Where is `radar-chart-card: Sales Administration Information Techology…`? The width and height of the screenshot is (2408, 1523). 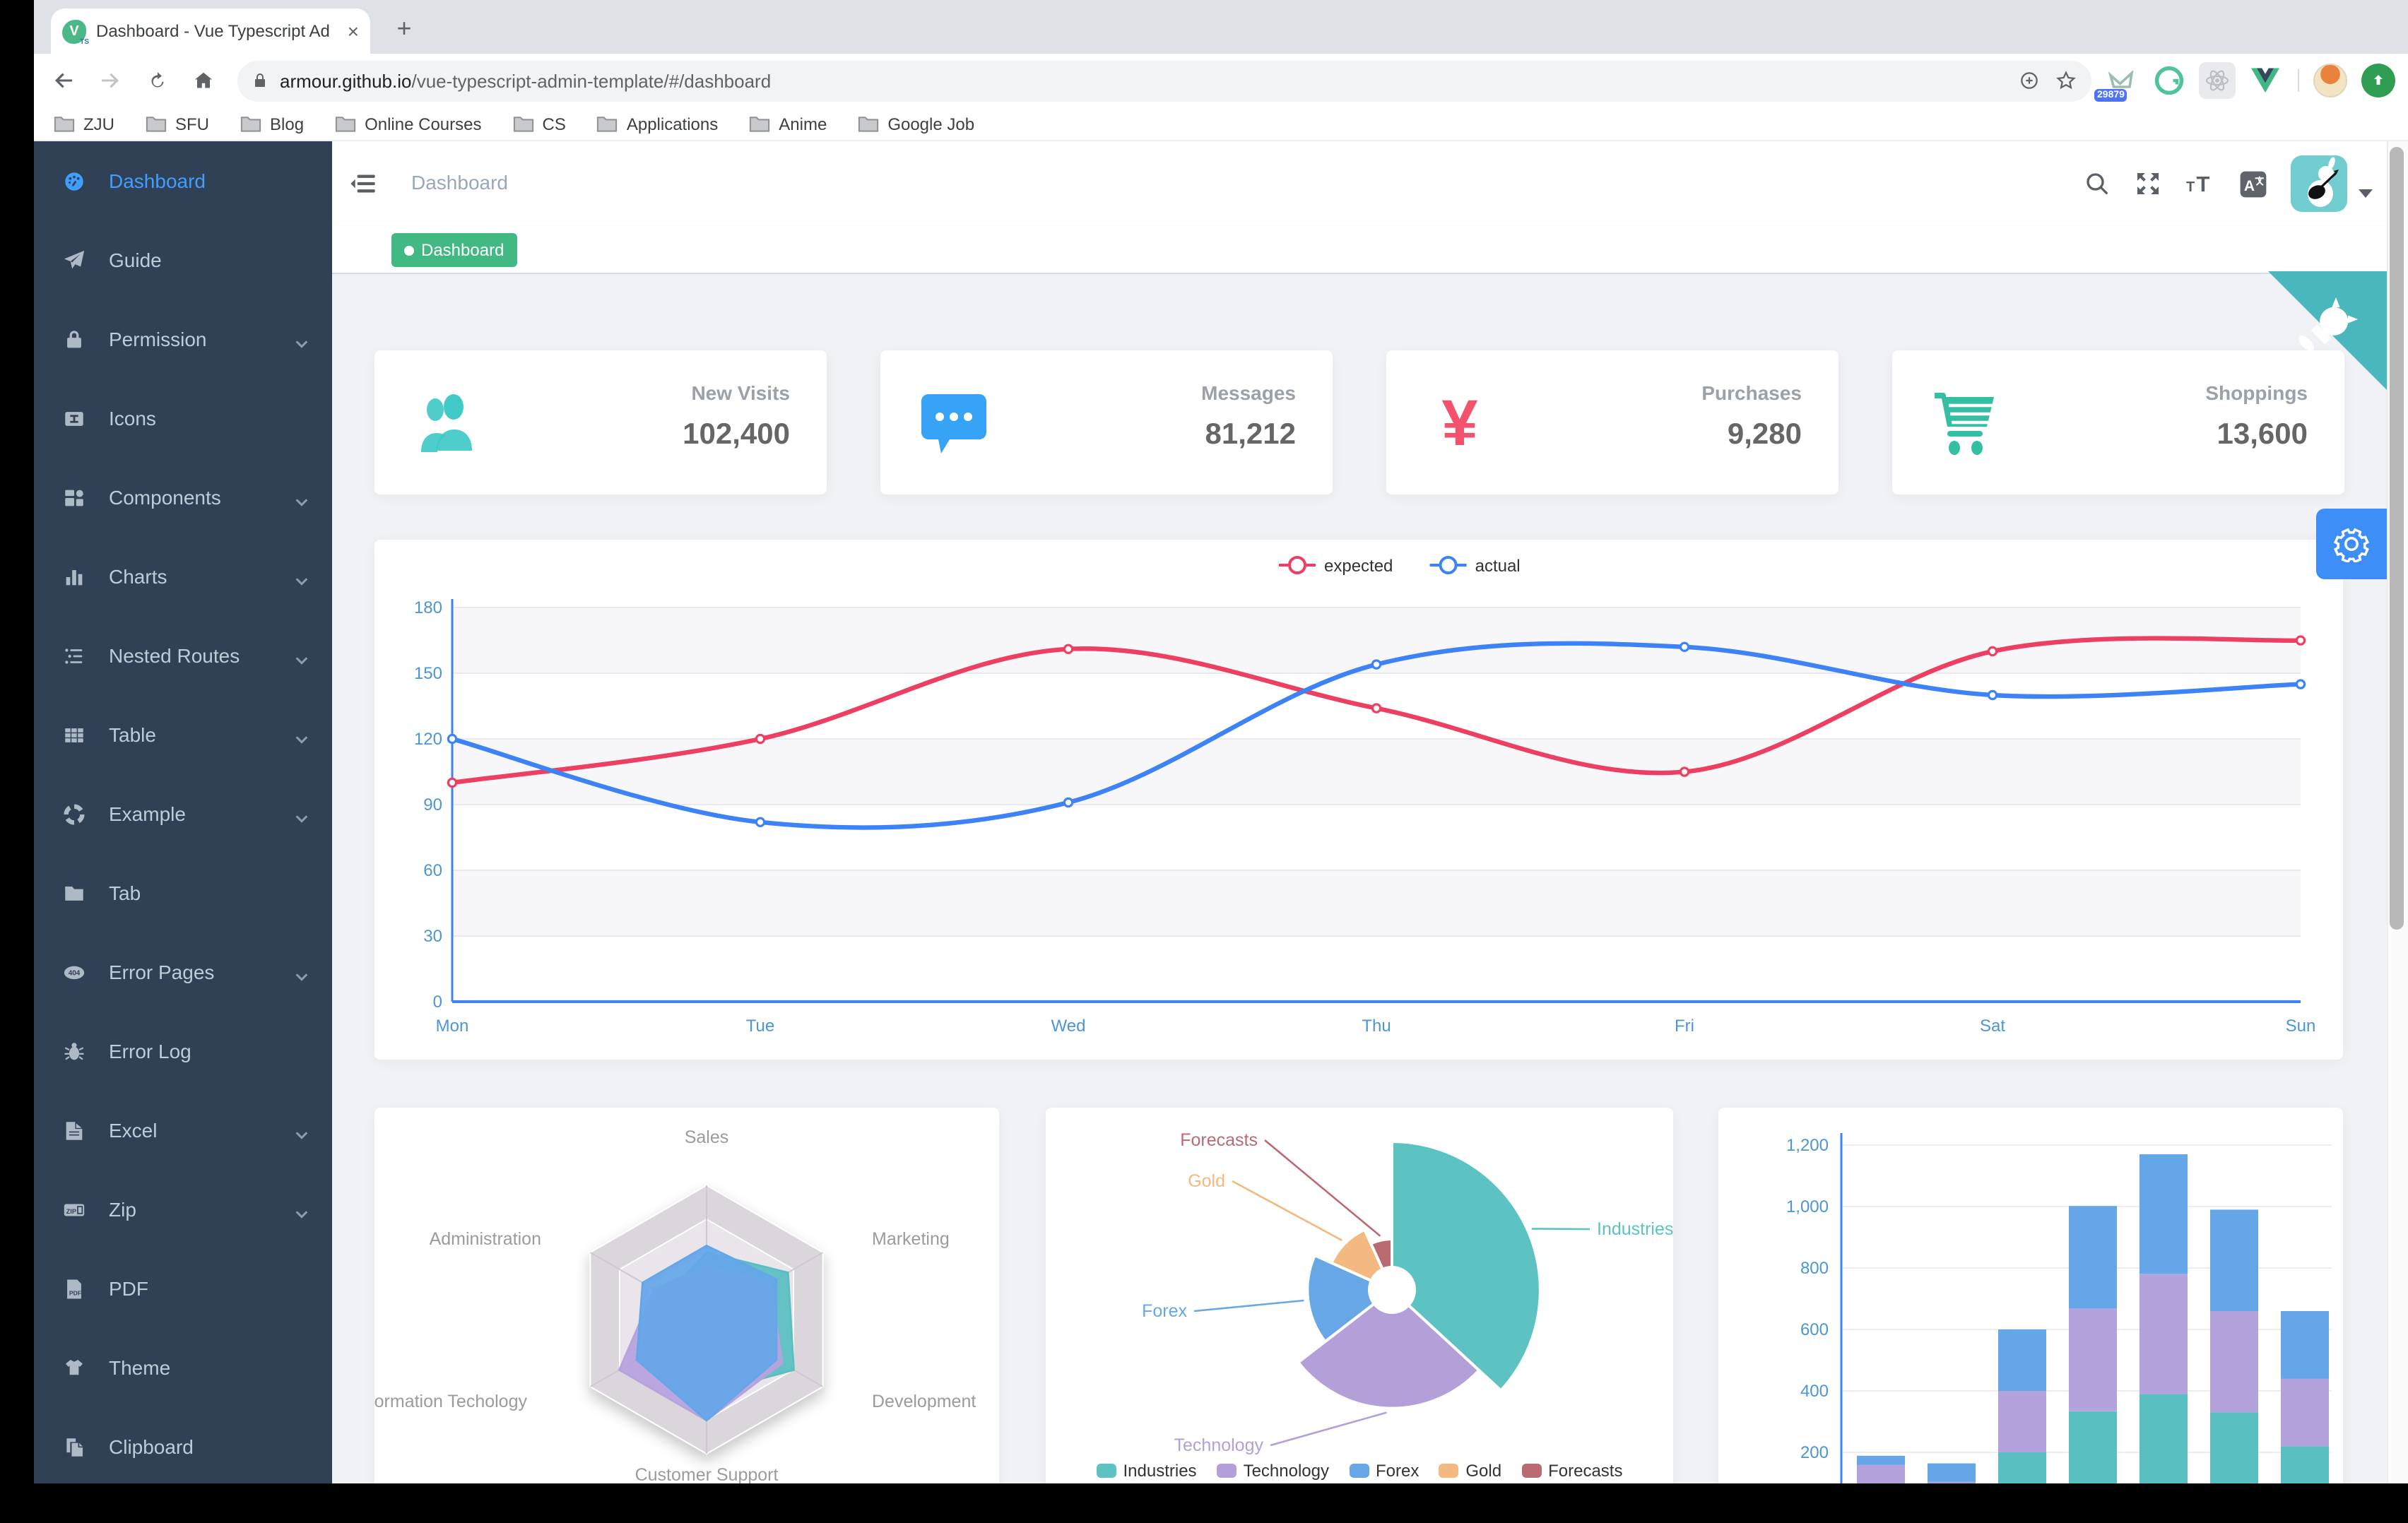
radar-chart-card: Sales Administration Information Techology… is located at coordinates (686, 1295).